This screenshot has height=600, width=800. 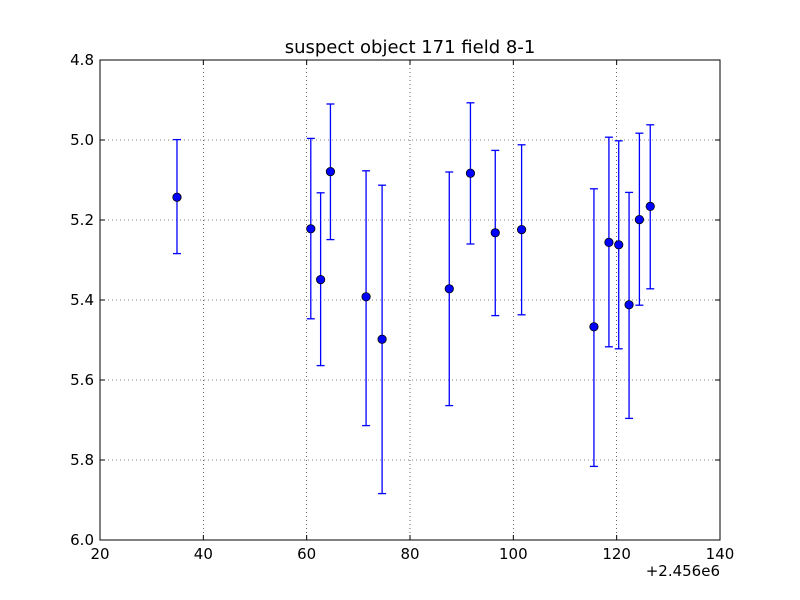 I want to click on y-tick-label: 5.8, so click(x=82, y=460).